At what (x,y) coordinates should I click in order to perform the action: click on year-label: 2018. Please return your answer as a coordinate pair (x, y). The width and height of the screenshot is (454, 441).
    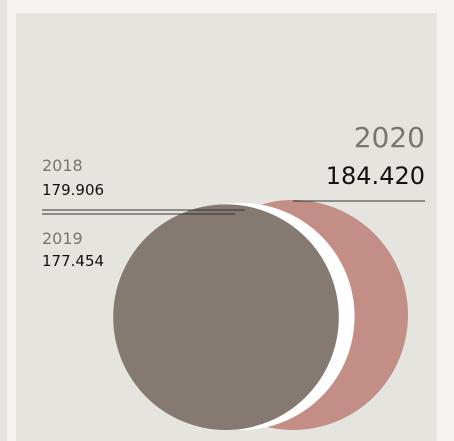
    Looking at the image, I should click on (62, 165).